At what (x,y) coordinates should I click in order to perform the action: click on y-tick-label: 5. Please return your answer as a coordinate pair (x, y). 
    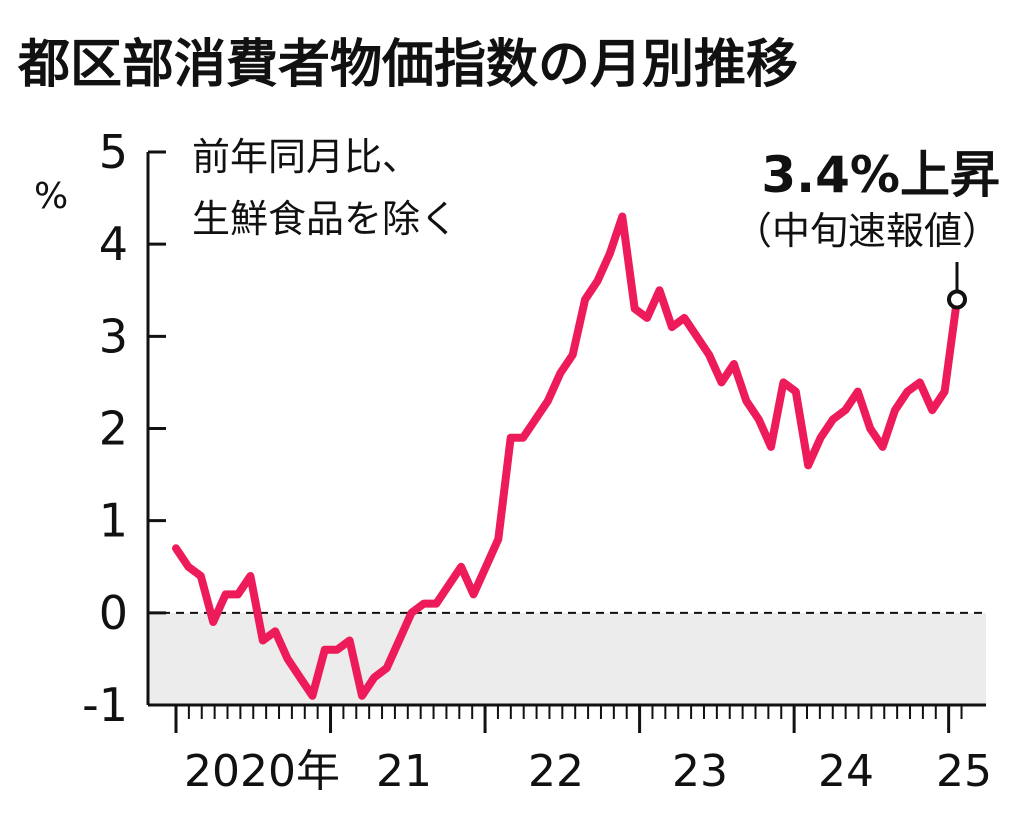
    Looking at the image, I should click on (113, 152).